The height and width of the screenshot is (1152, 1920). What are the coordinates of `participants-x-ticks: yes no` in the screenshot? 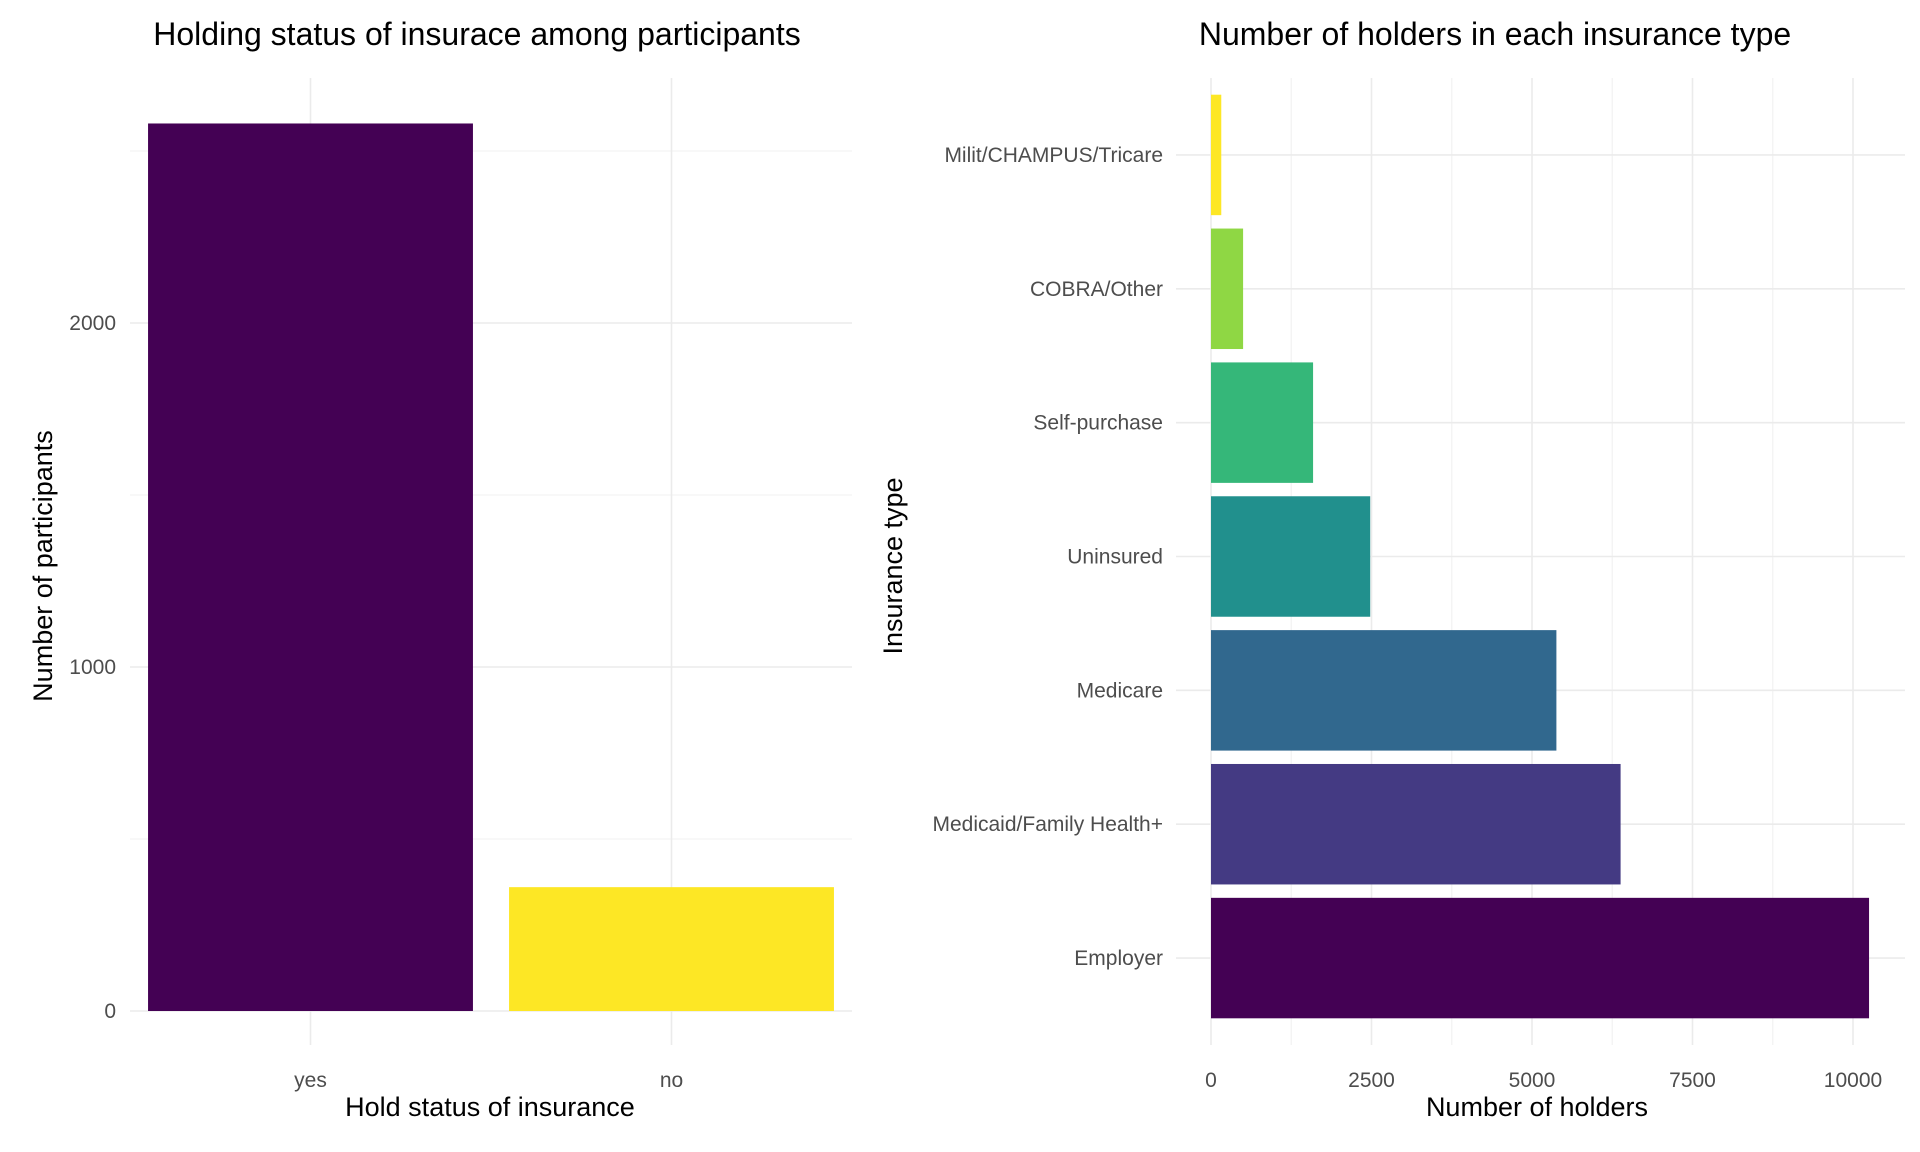 It's located at (488, 1080).